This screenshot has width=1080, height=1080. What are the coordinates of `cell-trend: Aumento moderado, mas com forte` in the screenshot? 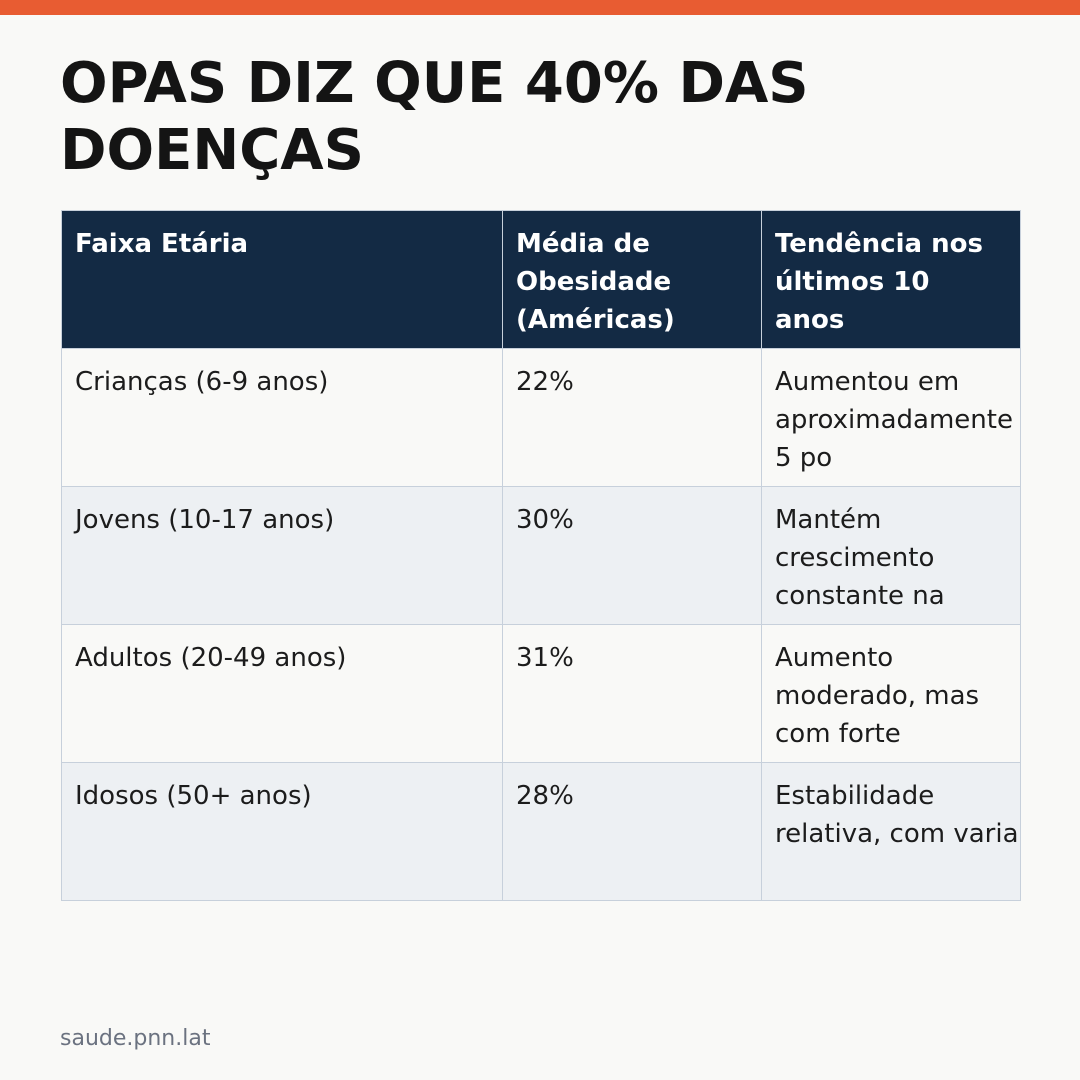 It's located at (891, 693).